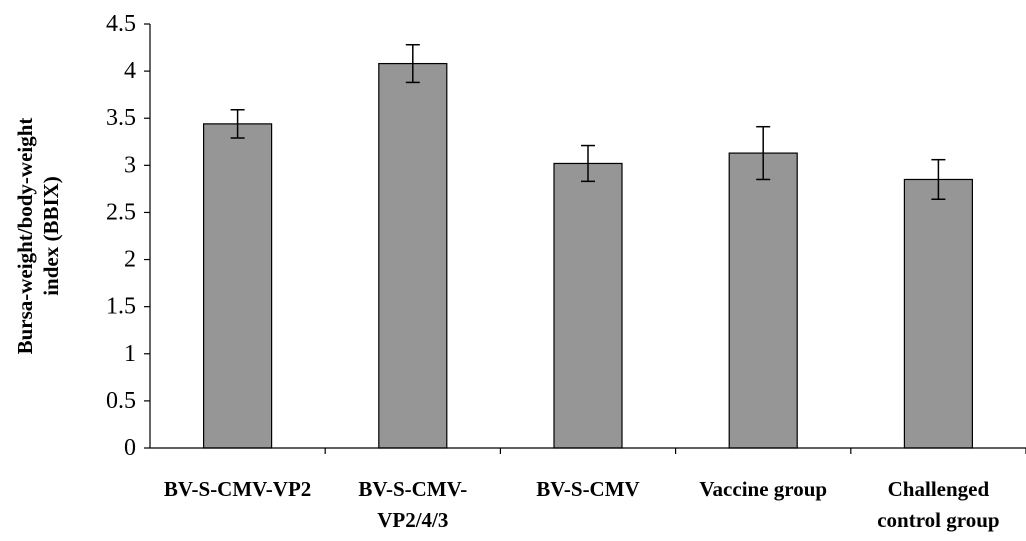  Describe the element at coordinates (412, 489) in the screenshot. I see `x-tick-label-line: BV-S-CMV-` at that location.